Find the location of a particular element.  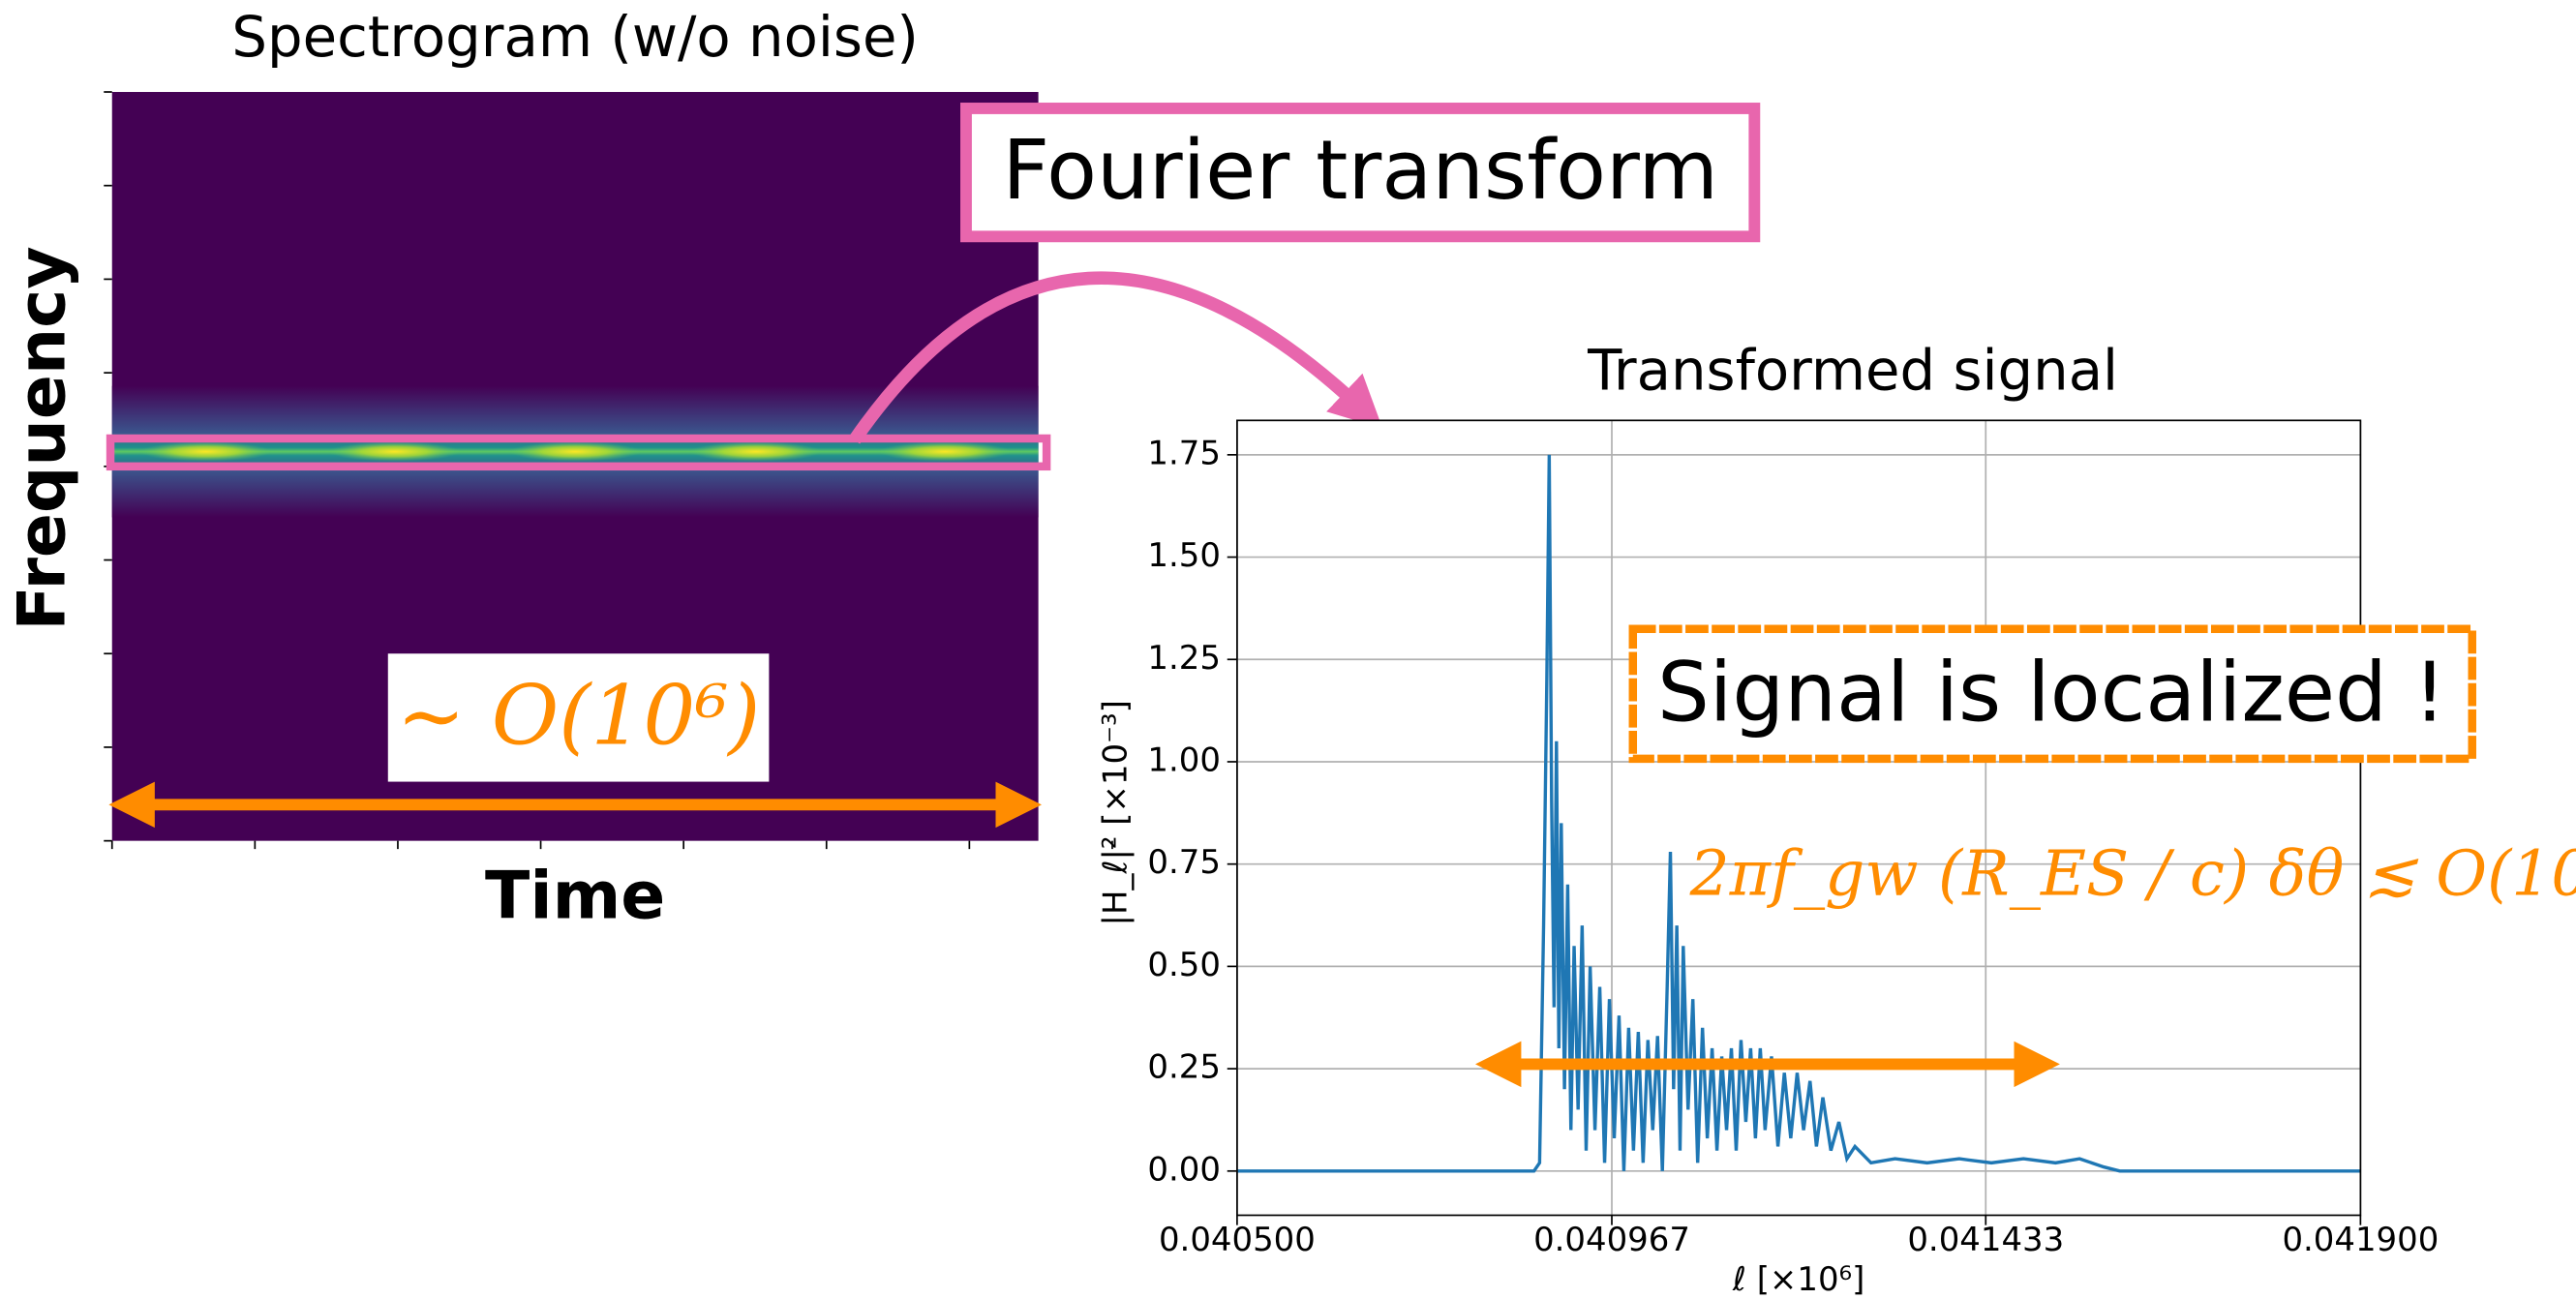

y-label: Frequency is located at coordinates (42, 438).